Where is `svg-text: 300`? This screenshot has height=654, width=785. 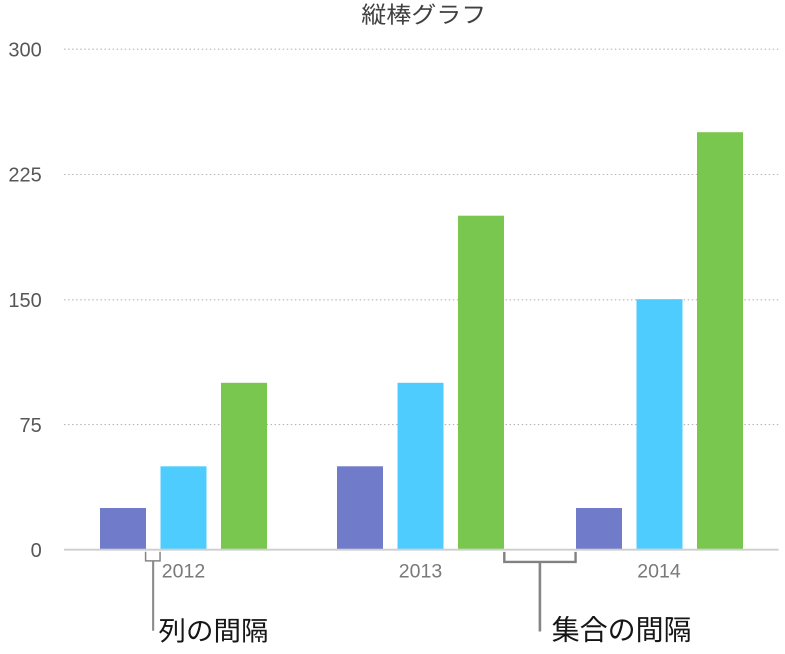 svg-text: 300 is located at coordinates (24, 50).